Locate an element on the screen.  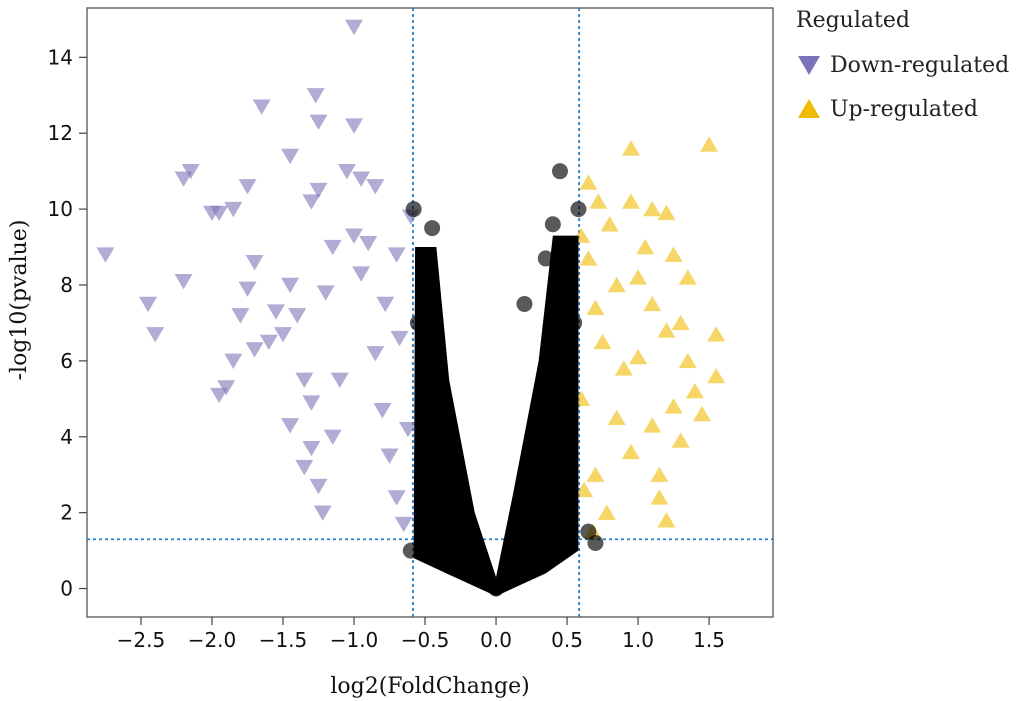
legend: Regulated Down-regulated Up-regulated is located at coordinates (902, 69).